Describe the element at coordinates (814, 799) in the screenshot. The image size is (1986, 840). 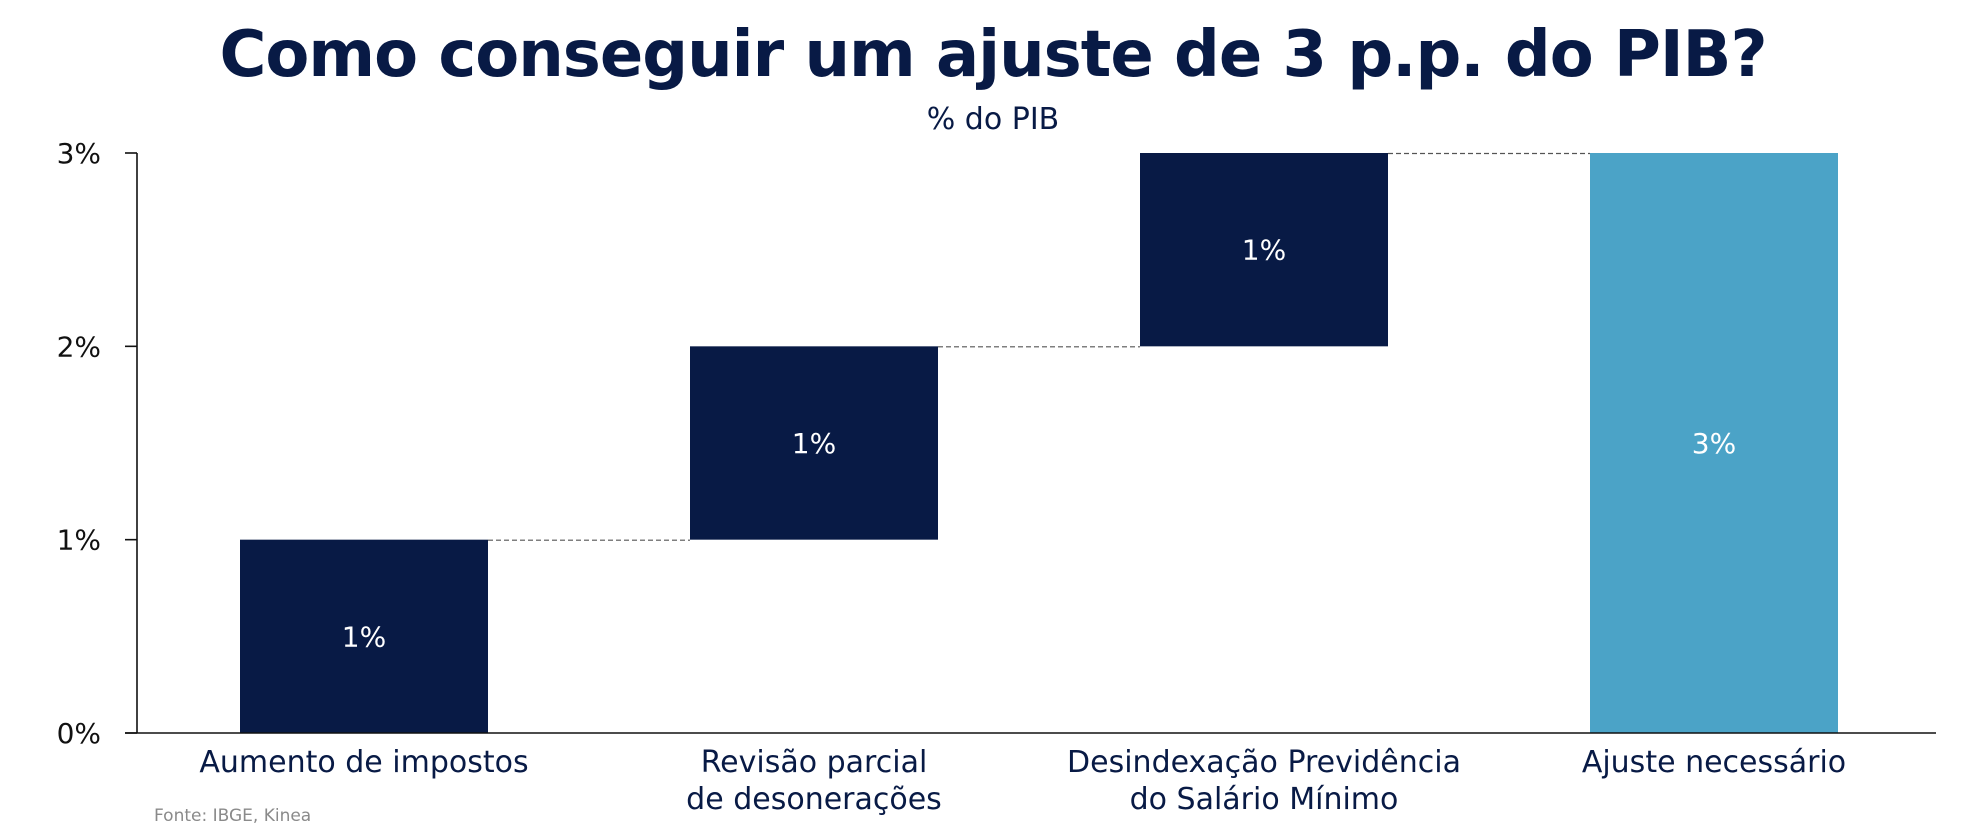
I see `category-label-2-line-2: de desonerações` at that location.